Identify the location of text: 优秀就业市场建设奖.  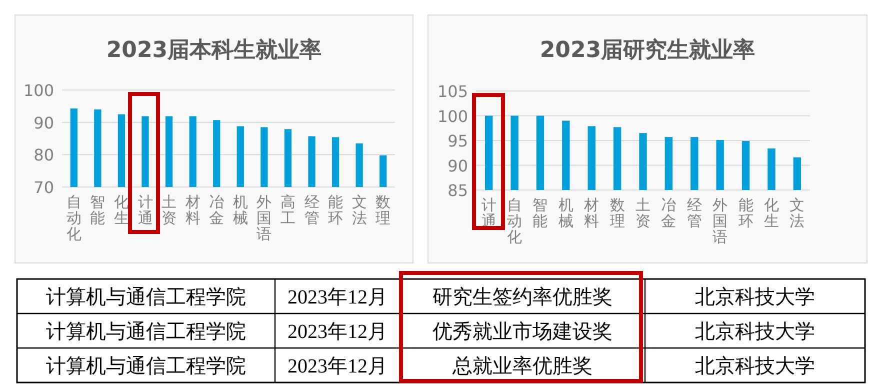
(522, 331).